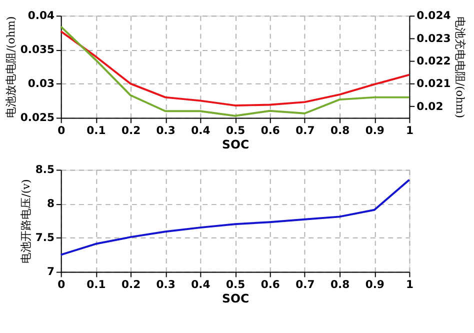 The image size is (474, 333). I want to click on y-tick-label: 7.5, so click(44, 237).